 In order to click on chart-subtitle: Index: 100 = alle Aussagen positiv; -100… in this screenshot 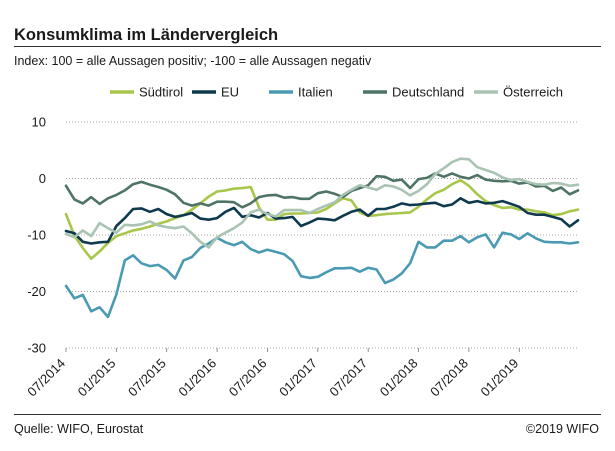, I will do `click(193, 61)`.